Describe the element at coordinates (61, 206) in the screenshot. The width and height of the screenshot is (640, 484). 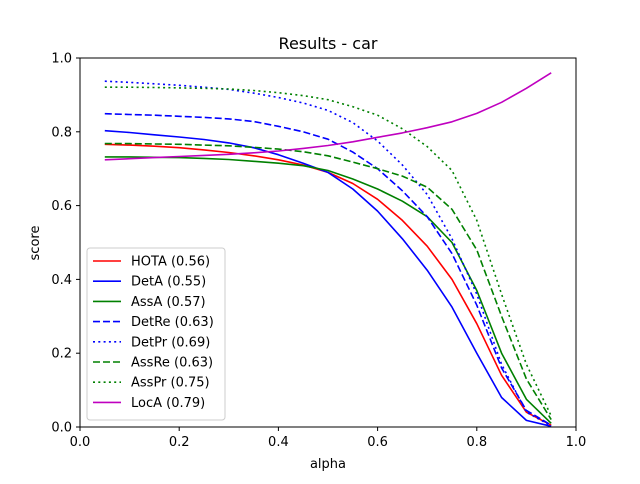
I see `y-tick-label: 0.6` at that location.